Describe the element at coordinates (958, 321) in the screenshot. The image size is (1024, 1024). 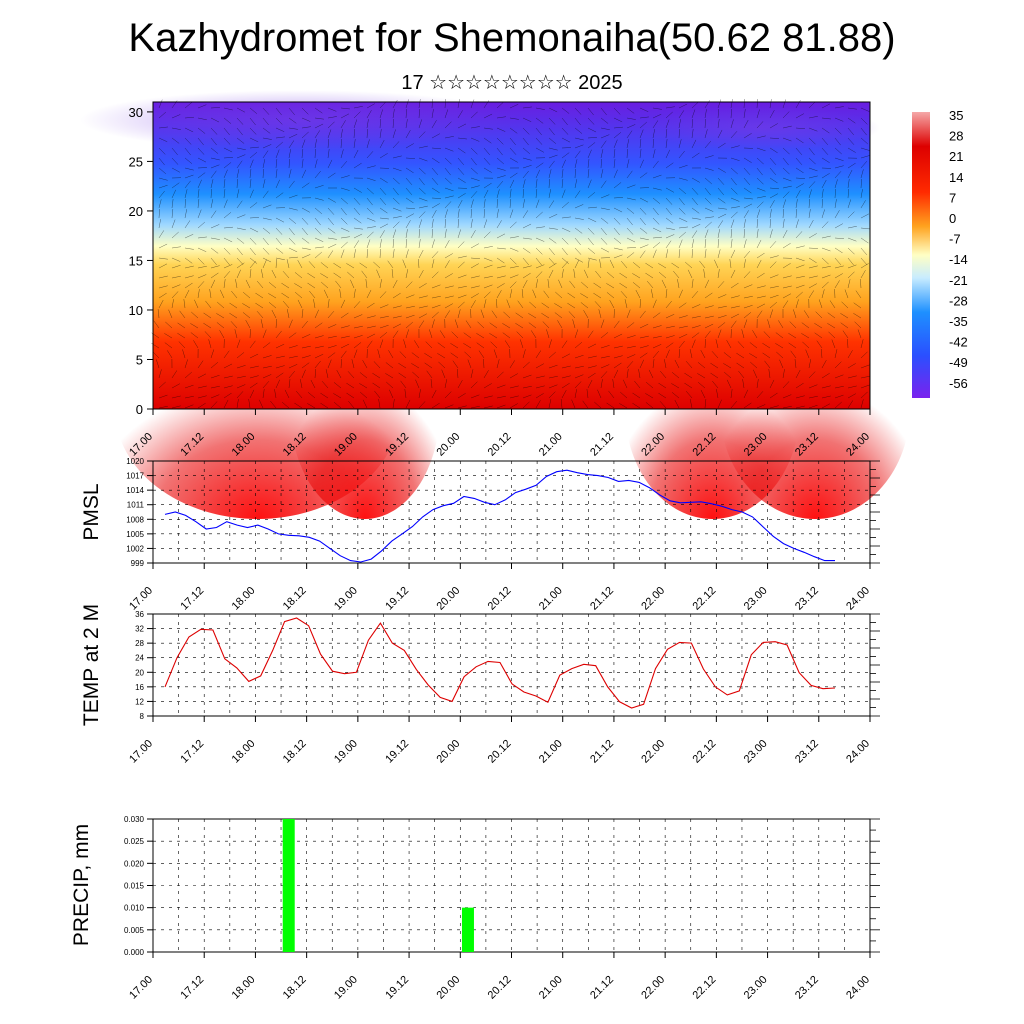
I see `colorbar-label: -35` at that location.